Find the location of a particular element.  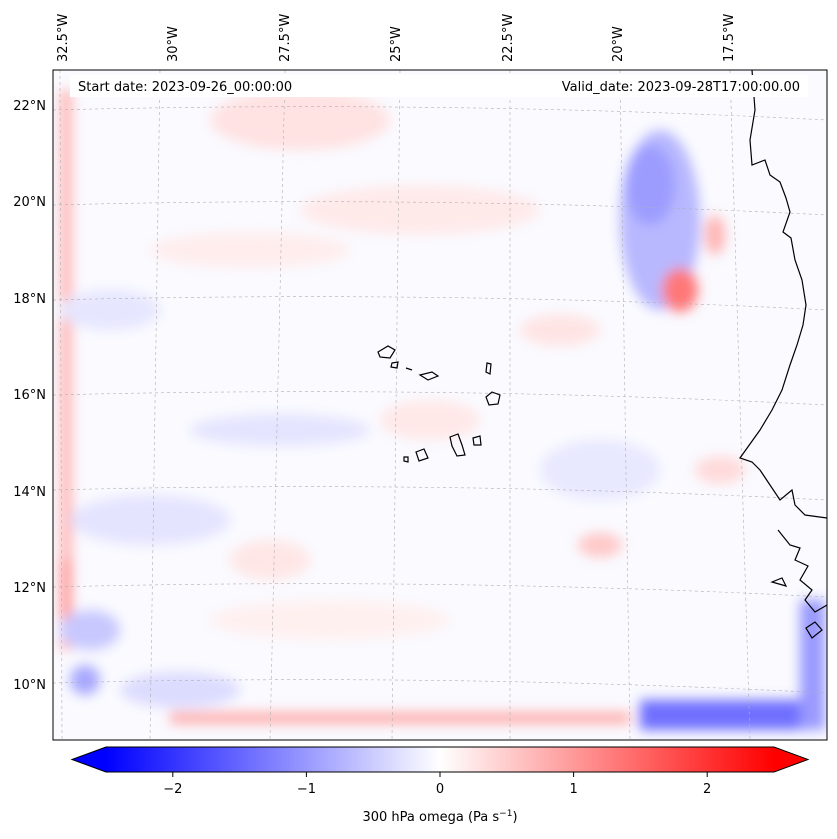

lat-label-20n: 20°N is located at coordinates (29, 202).